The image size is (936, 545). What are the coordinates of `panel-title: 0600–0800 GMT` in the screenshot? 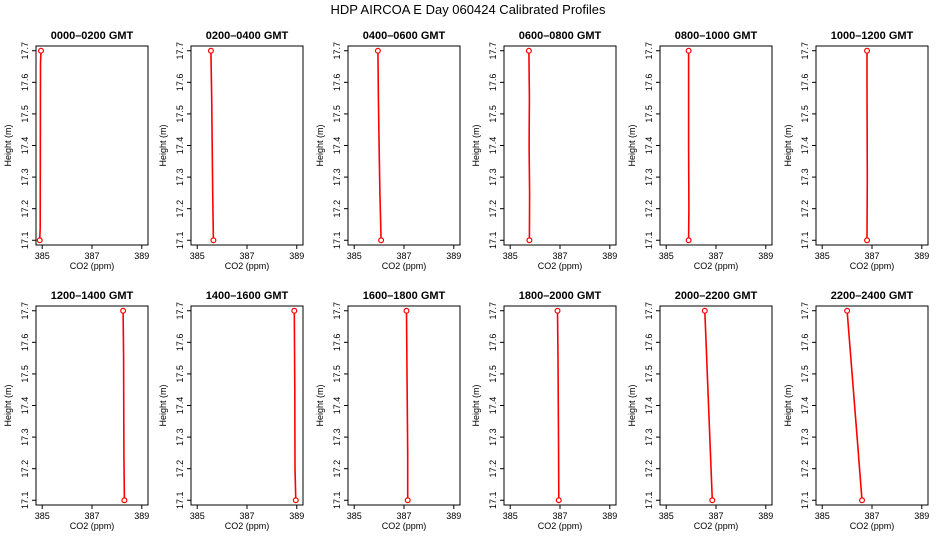 It's located at (560, 36).